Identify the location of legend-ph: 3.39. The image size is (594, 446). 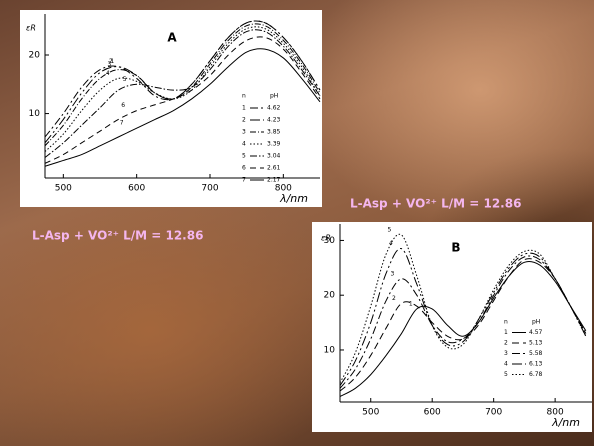
(274, 144).